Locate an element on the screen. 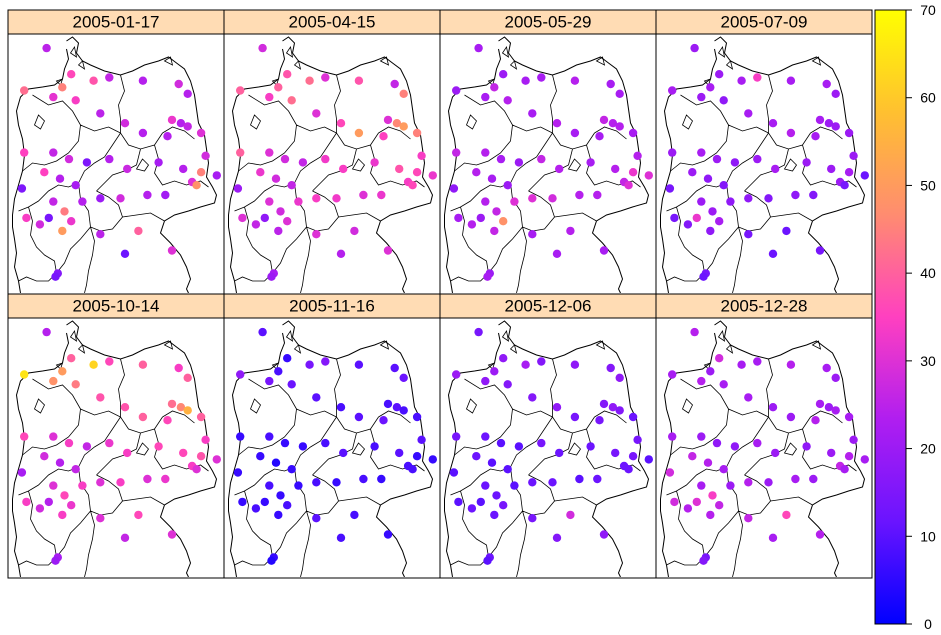 The image size is (941, 635). colorbar-tick-label: 50 is located at coordinates (928, 185).